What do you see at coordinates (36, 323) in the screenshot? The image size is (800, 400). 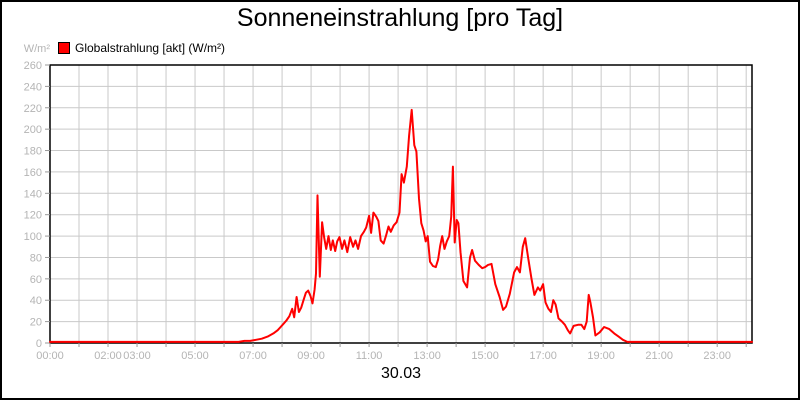 I see `y-tick-label: 20` at bounding box center [36, 323].